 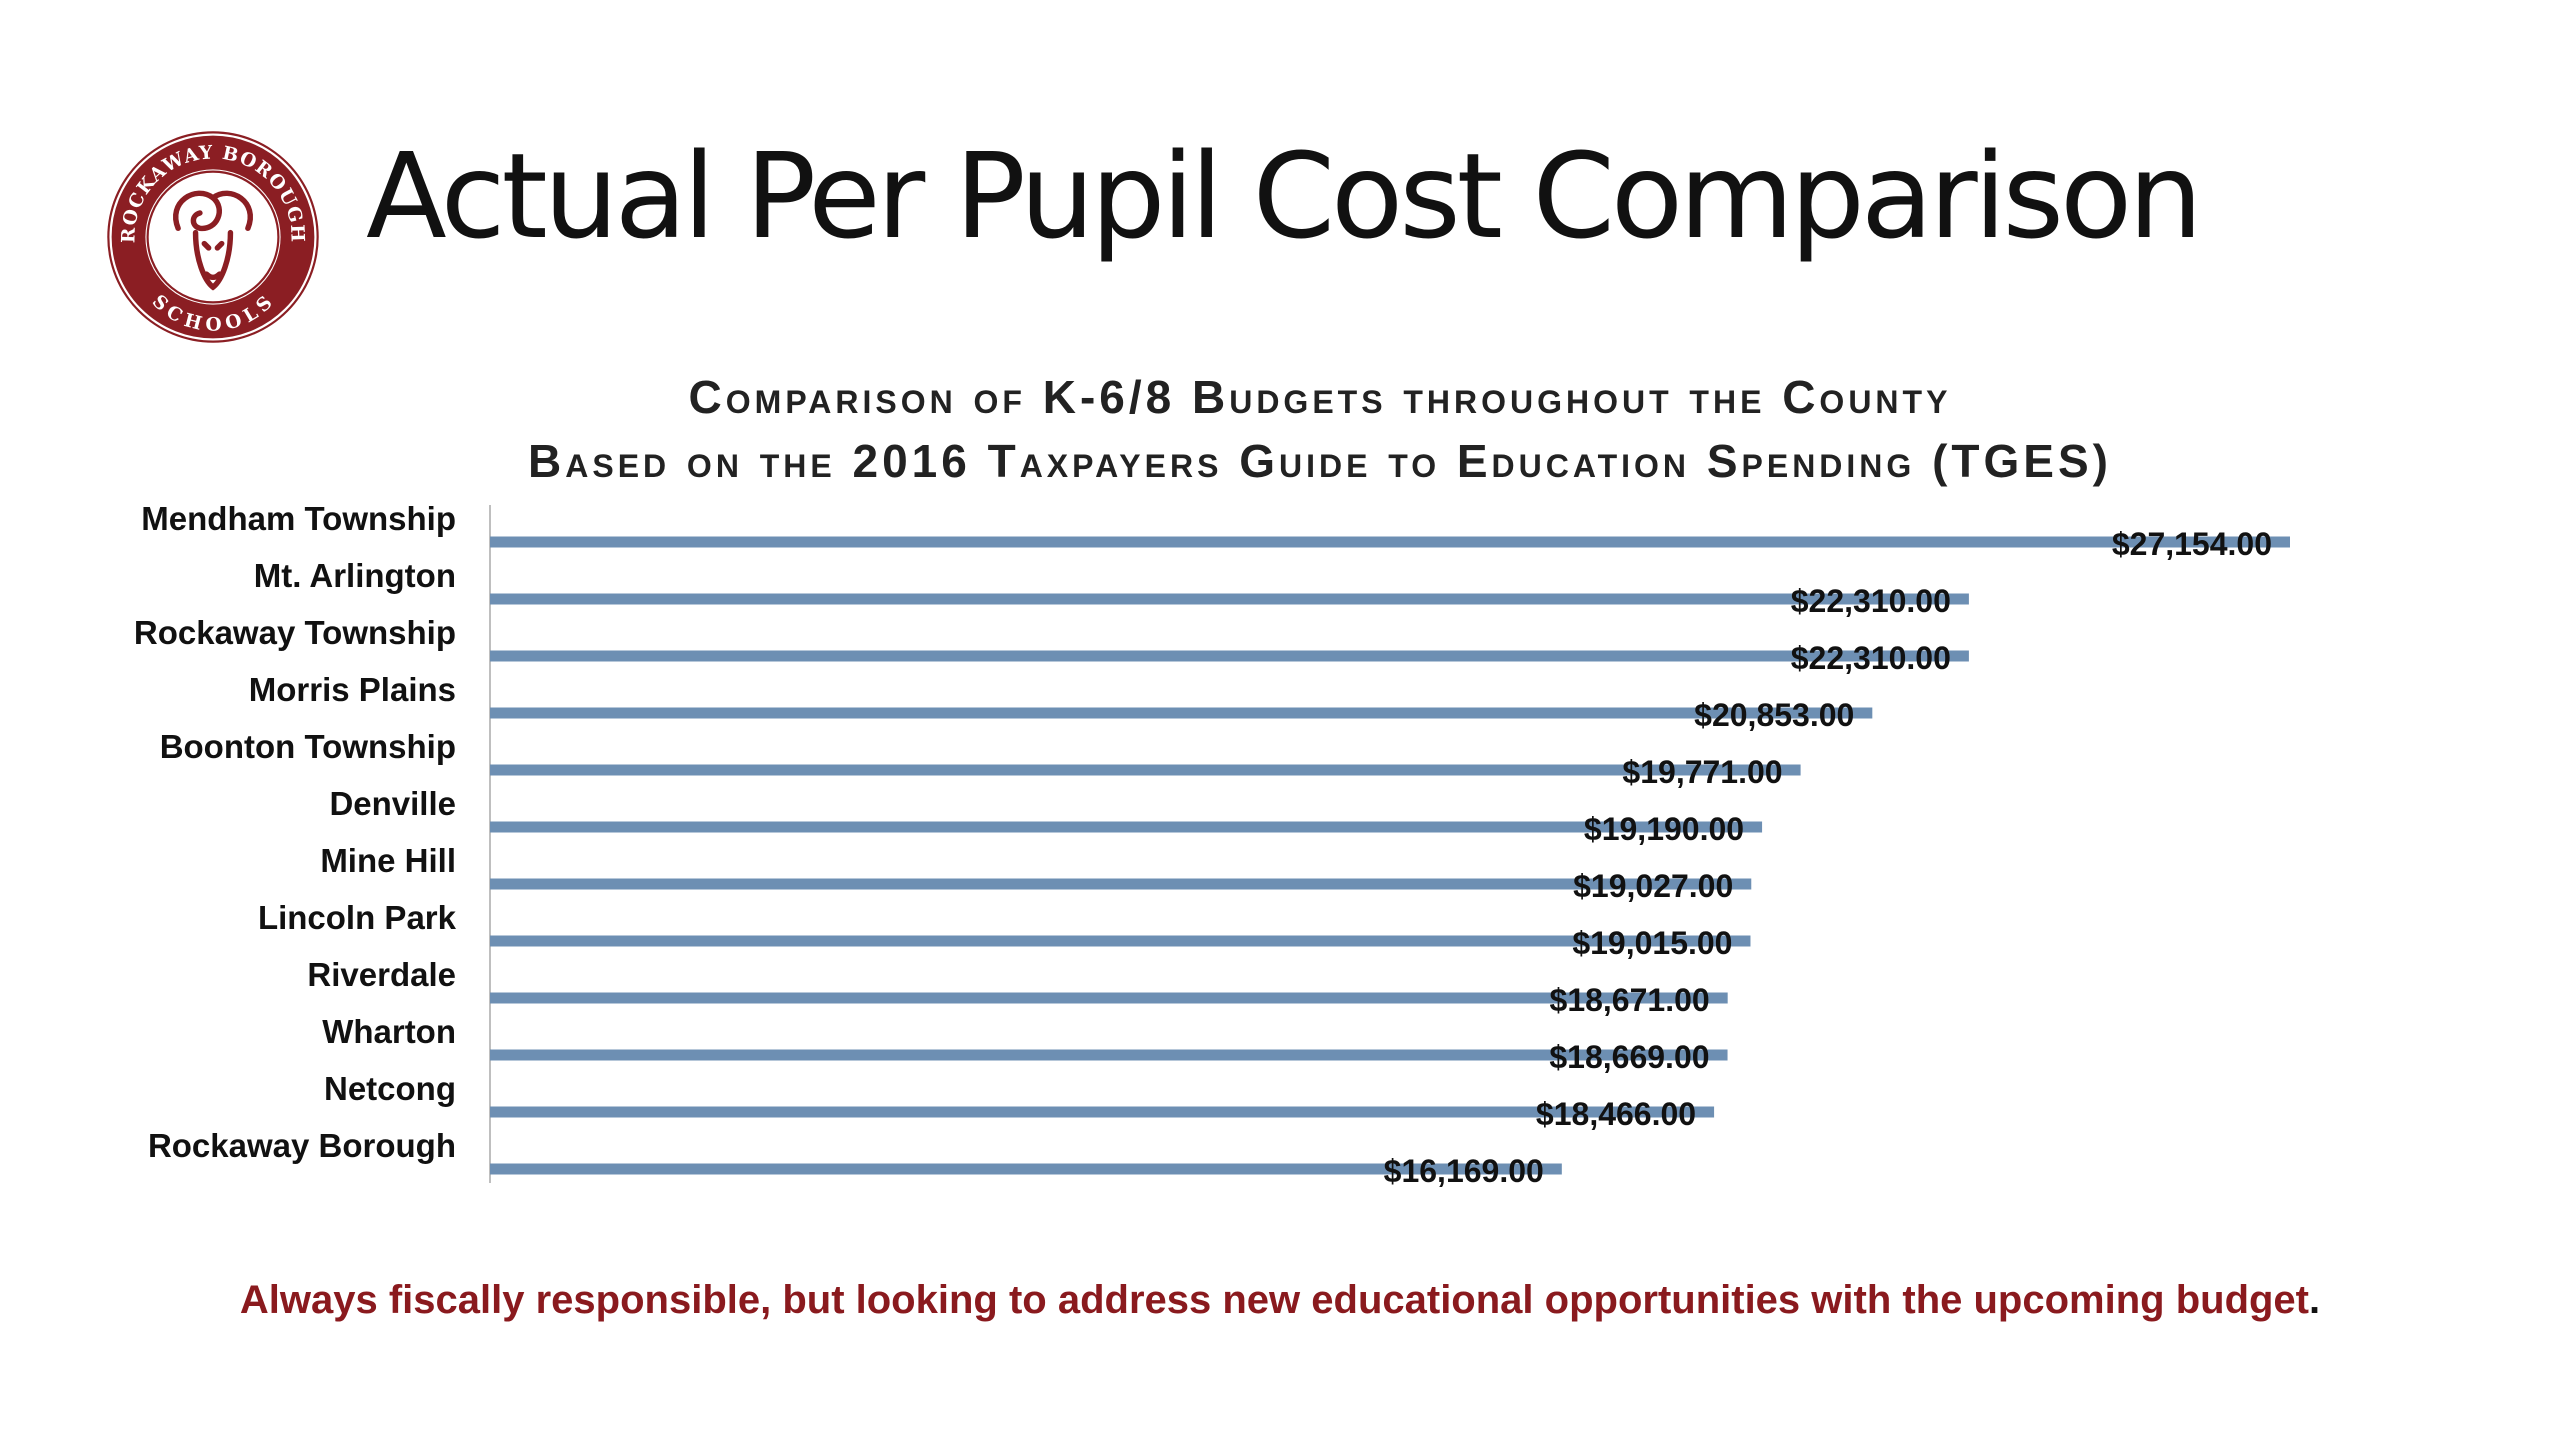 What do you see at coordinates (298, 518) in the screenshot?
I see `category-label: Mendham Township` at bounding box center [298, 518].